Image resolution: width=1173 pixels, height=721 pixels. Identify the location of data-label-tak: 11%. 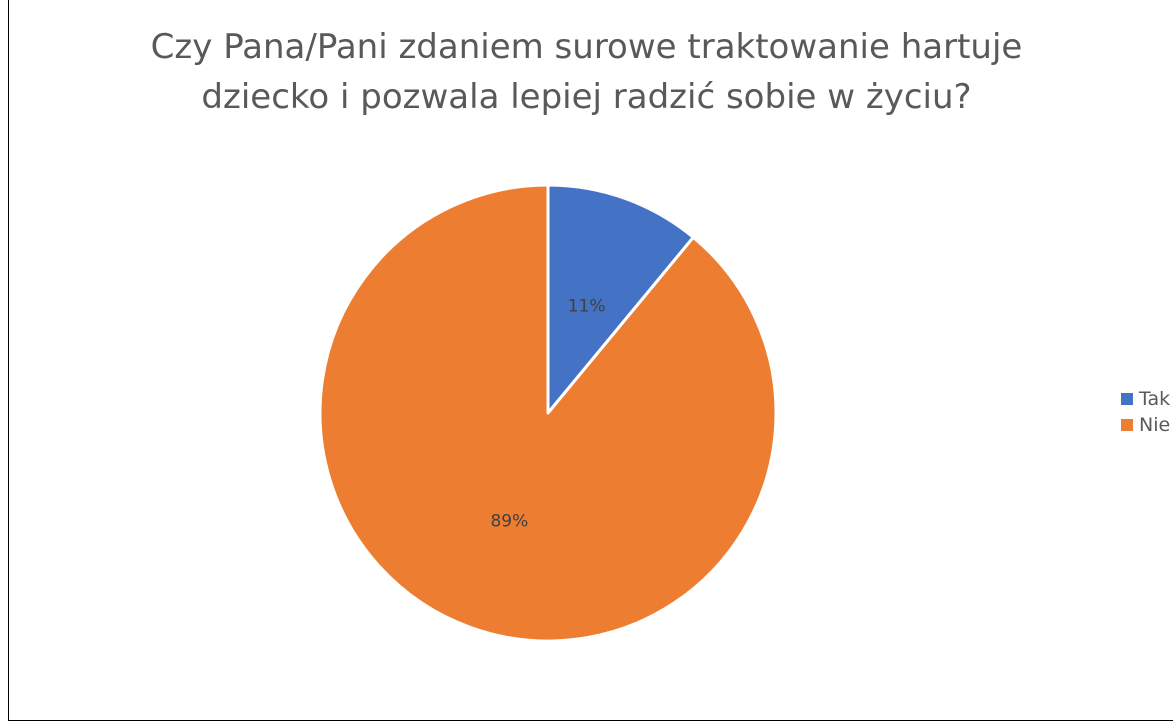
(587, 307).